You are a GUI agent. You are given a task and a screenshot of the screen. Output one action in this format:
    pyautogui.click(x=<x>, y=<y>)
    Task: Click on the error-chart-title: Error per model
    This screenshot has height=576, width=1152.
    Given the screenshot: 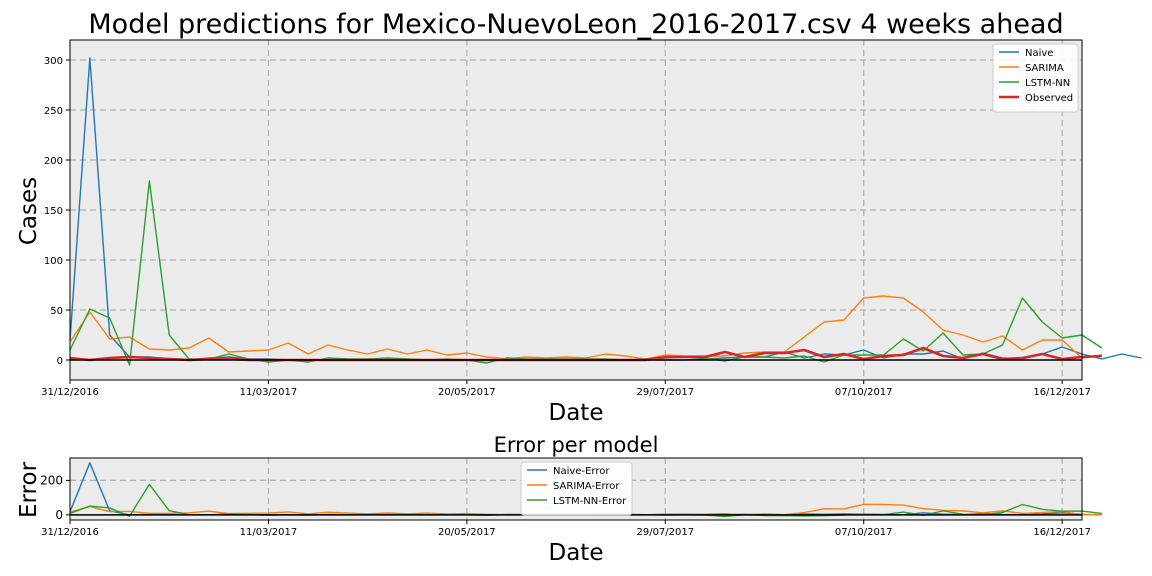 What is the action you would take?
    pyautogui.click(x=576, y=445)
    